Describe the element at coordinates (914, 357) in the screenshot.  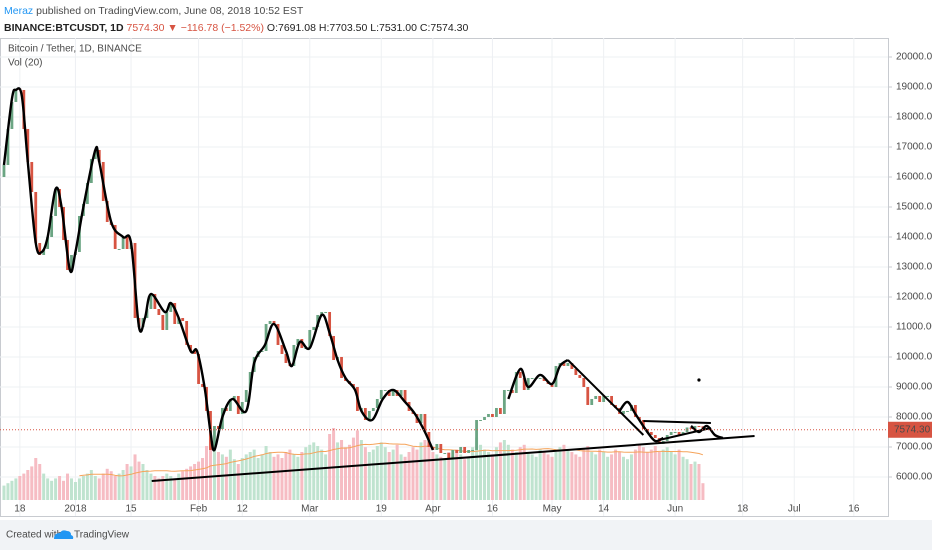
I see `y-tick-label: 10000.00` at that location.